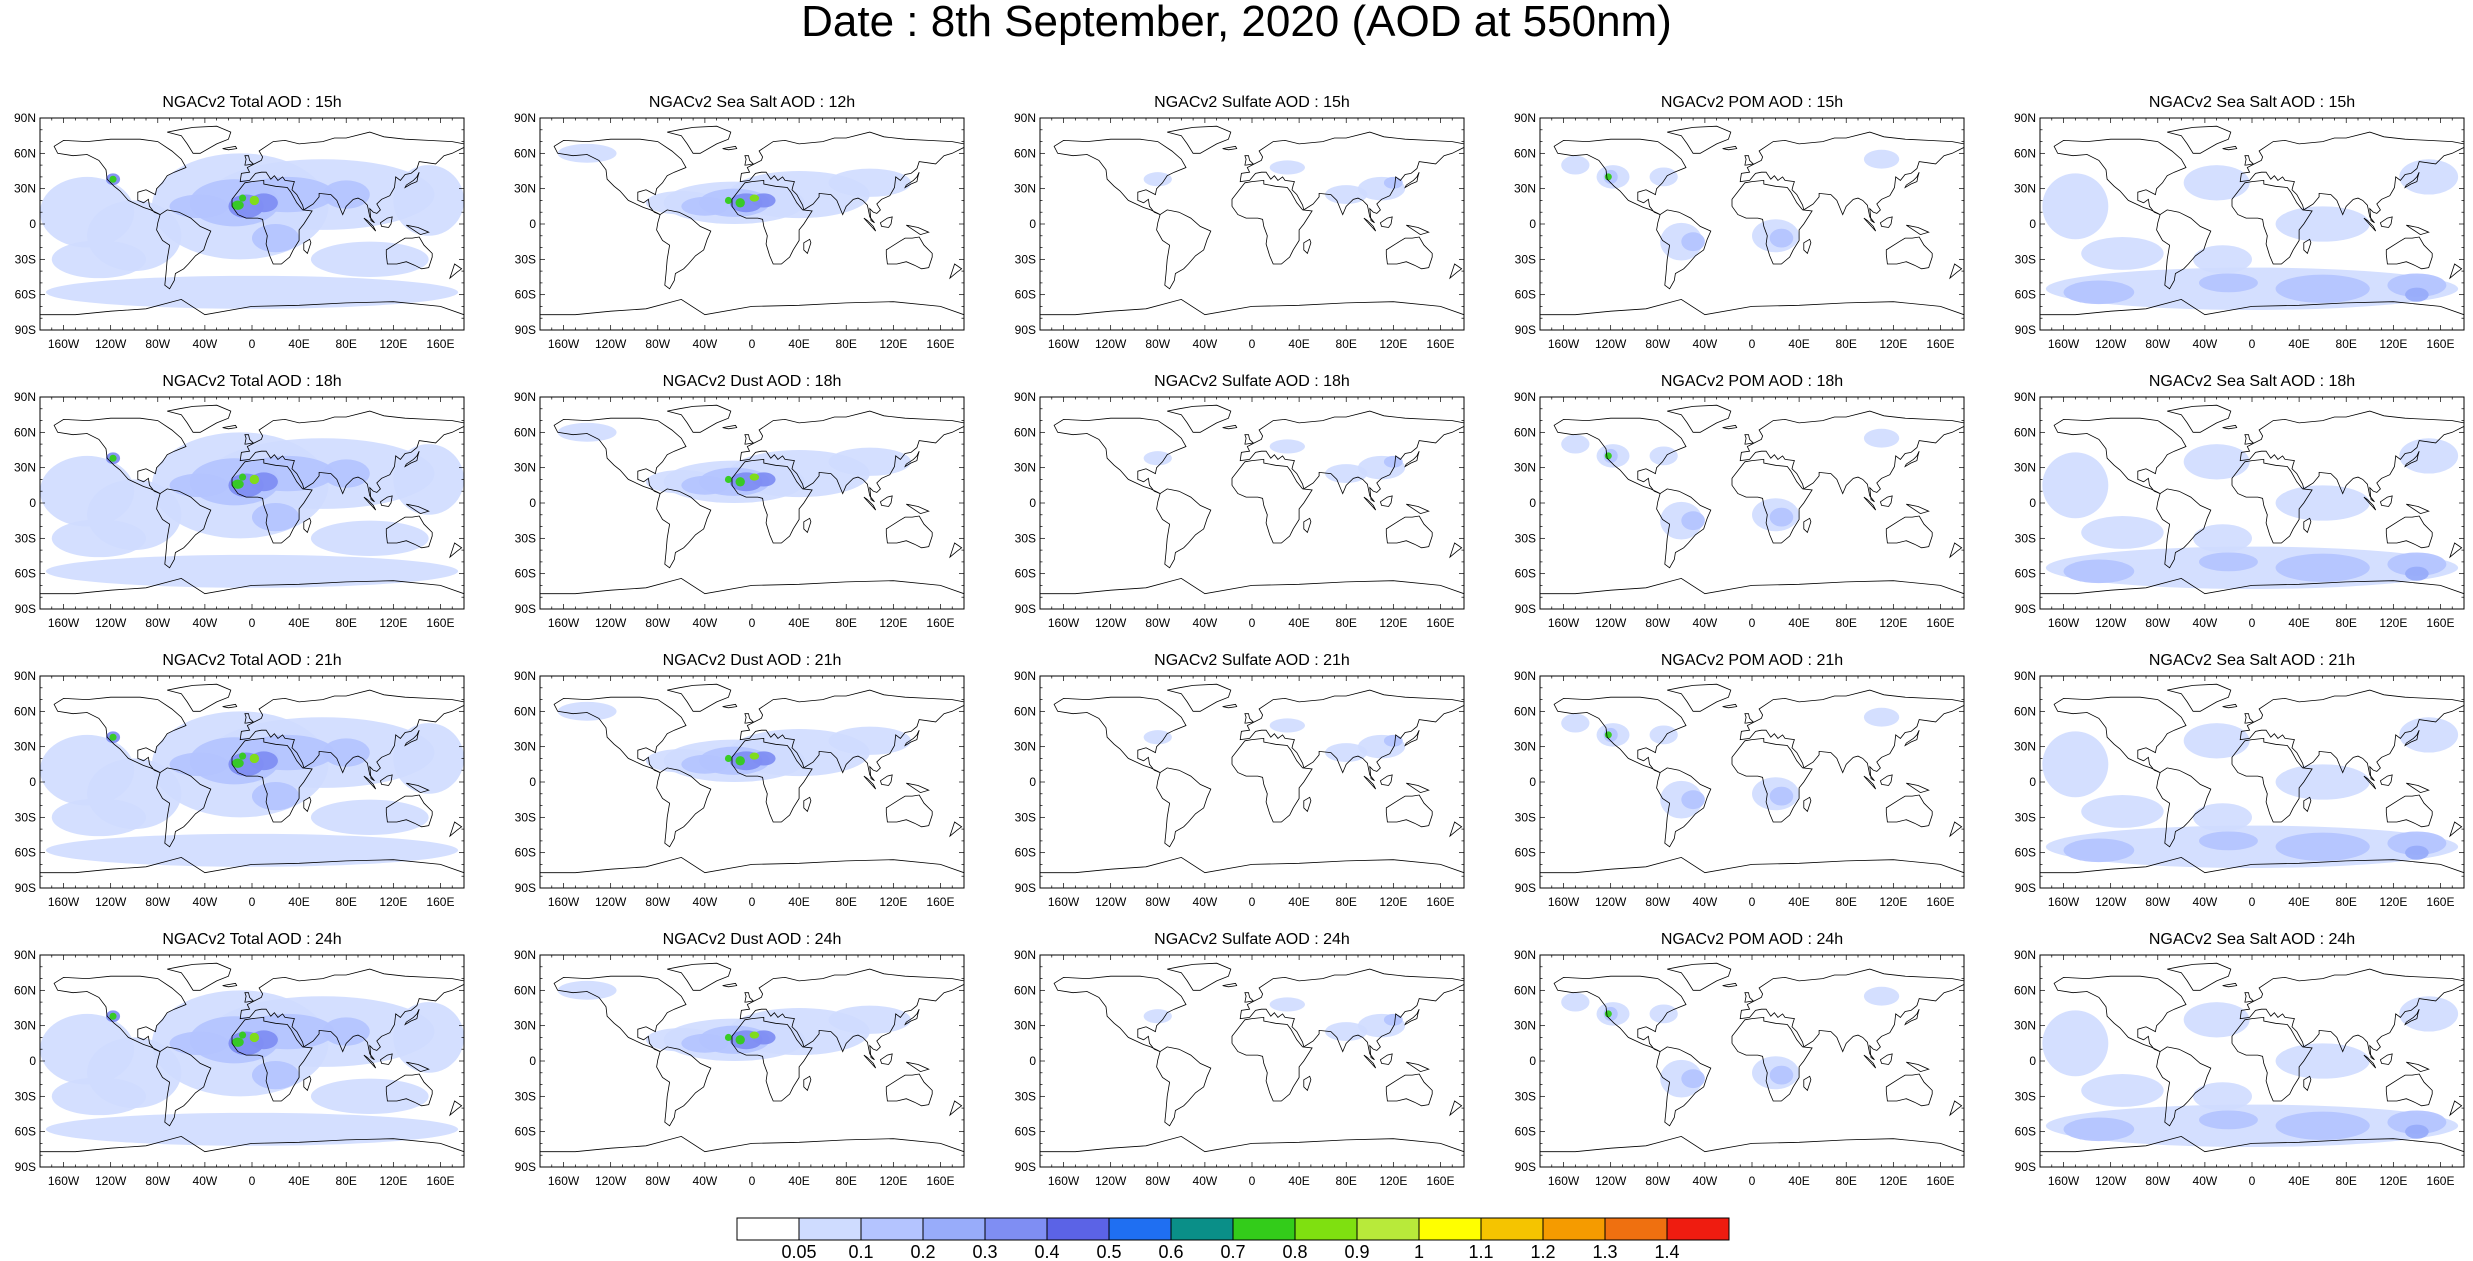 The width and height of the screenshot is (2473, 1261). I want to click on lat-tick-label: 90N, so click(25, 397).